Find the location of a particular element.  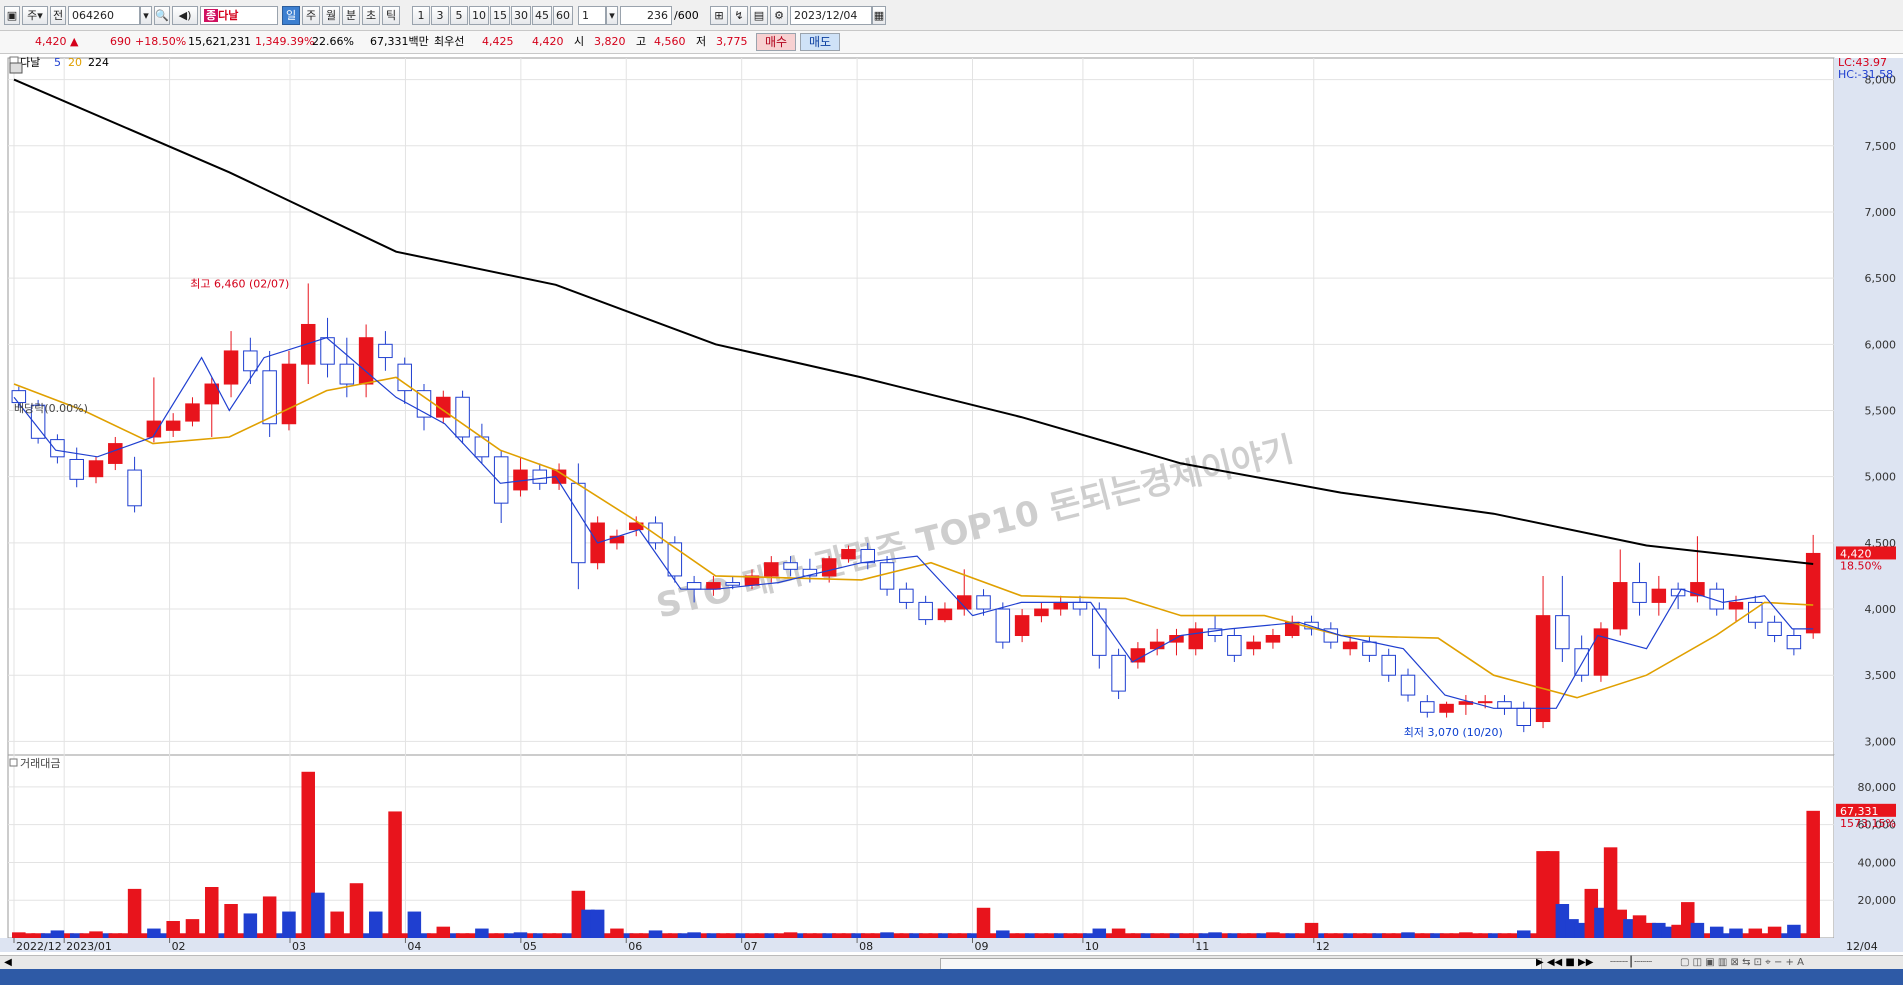

period-button-2: 월 is located at coordinates (331, 15).